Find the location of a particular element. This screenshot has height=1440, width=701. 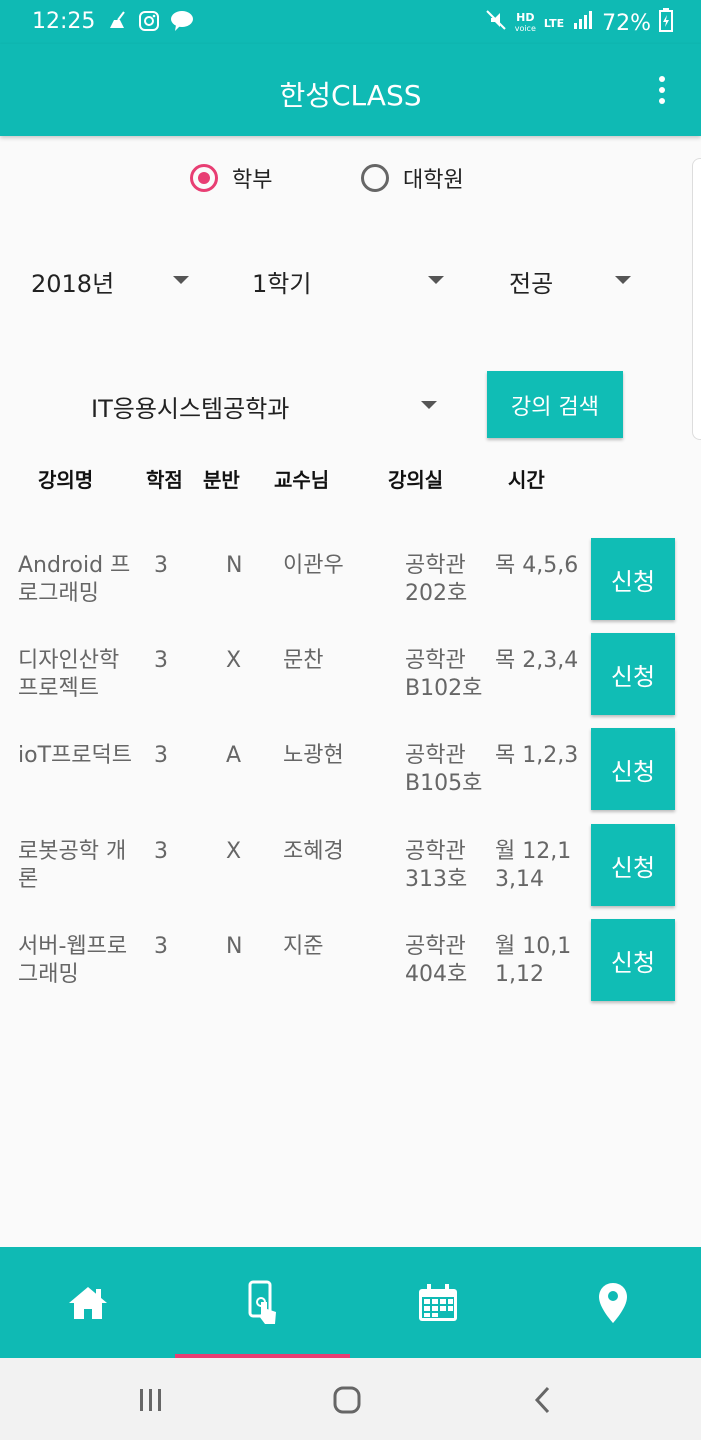

course-name: 서버-웹프로그래밍 is located at coordinates (73, 960).